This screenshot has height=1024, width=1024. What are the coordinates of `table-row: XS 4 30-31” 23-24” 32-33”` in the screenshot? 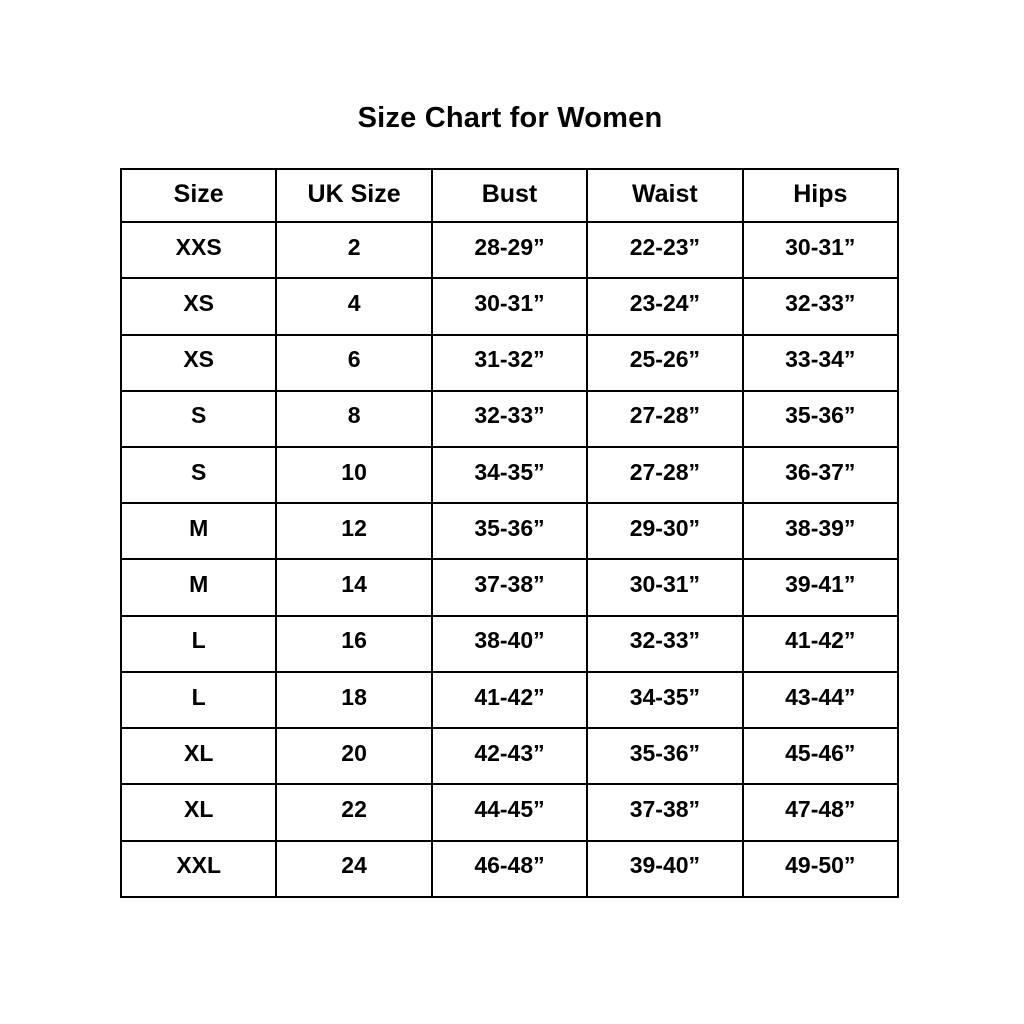 It's located at (509, 306).